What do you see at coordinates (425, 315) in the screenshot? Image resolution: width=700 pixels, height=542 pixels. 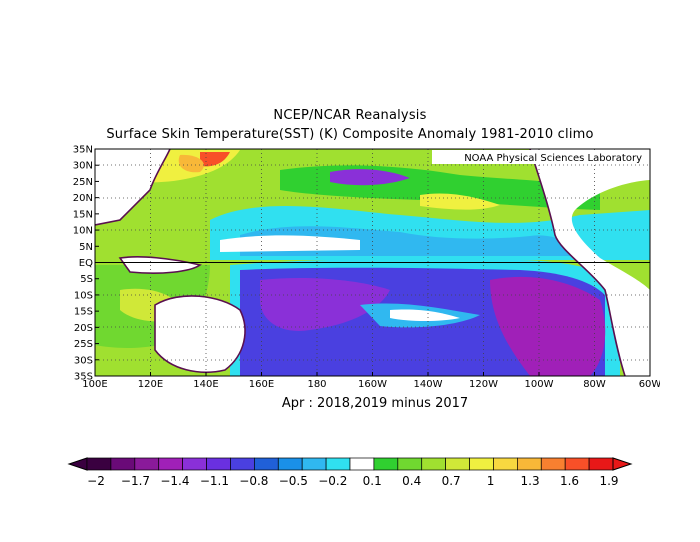 I see `anomaly-white-band` at bounding box center [425, 315].